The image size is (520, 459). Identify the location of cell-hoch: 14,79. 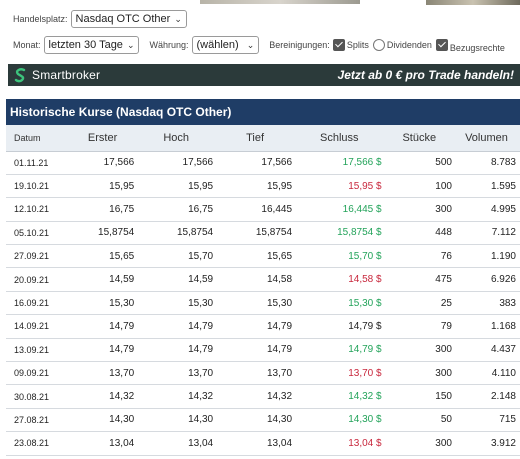
(178, 326).